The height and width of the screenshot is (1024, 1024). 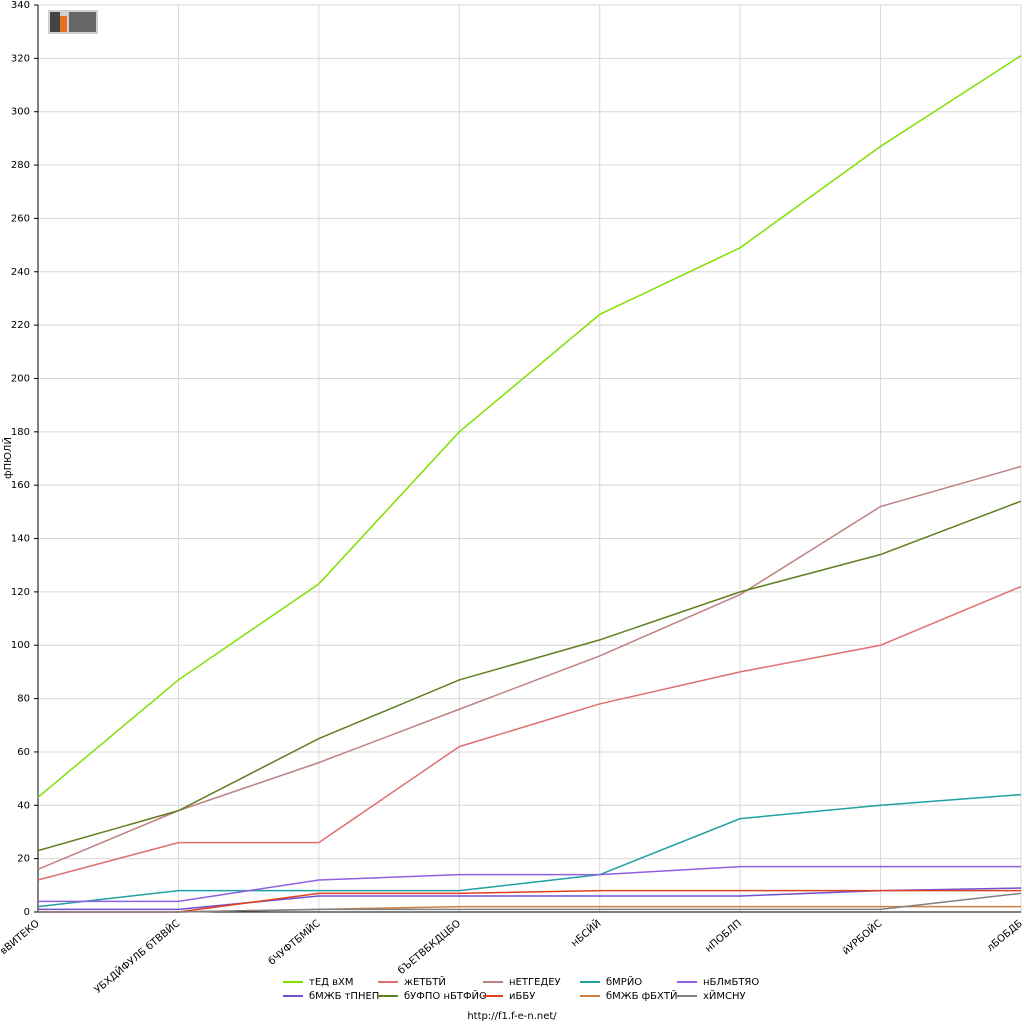 I want to click on y-tick-label: 40, so click(x=23, y=805).